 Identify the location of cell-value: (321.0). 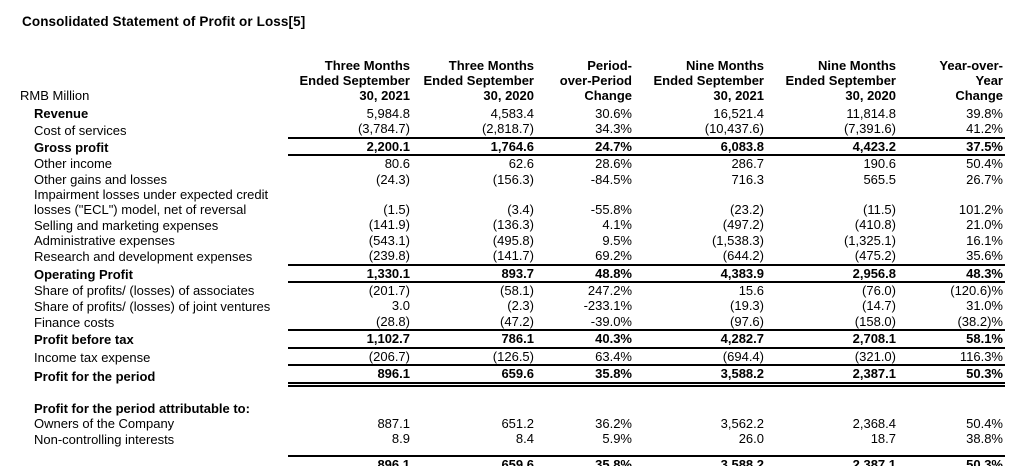
(875, 356).